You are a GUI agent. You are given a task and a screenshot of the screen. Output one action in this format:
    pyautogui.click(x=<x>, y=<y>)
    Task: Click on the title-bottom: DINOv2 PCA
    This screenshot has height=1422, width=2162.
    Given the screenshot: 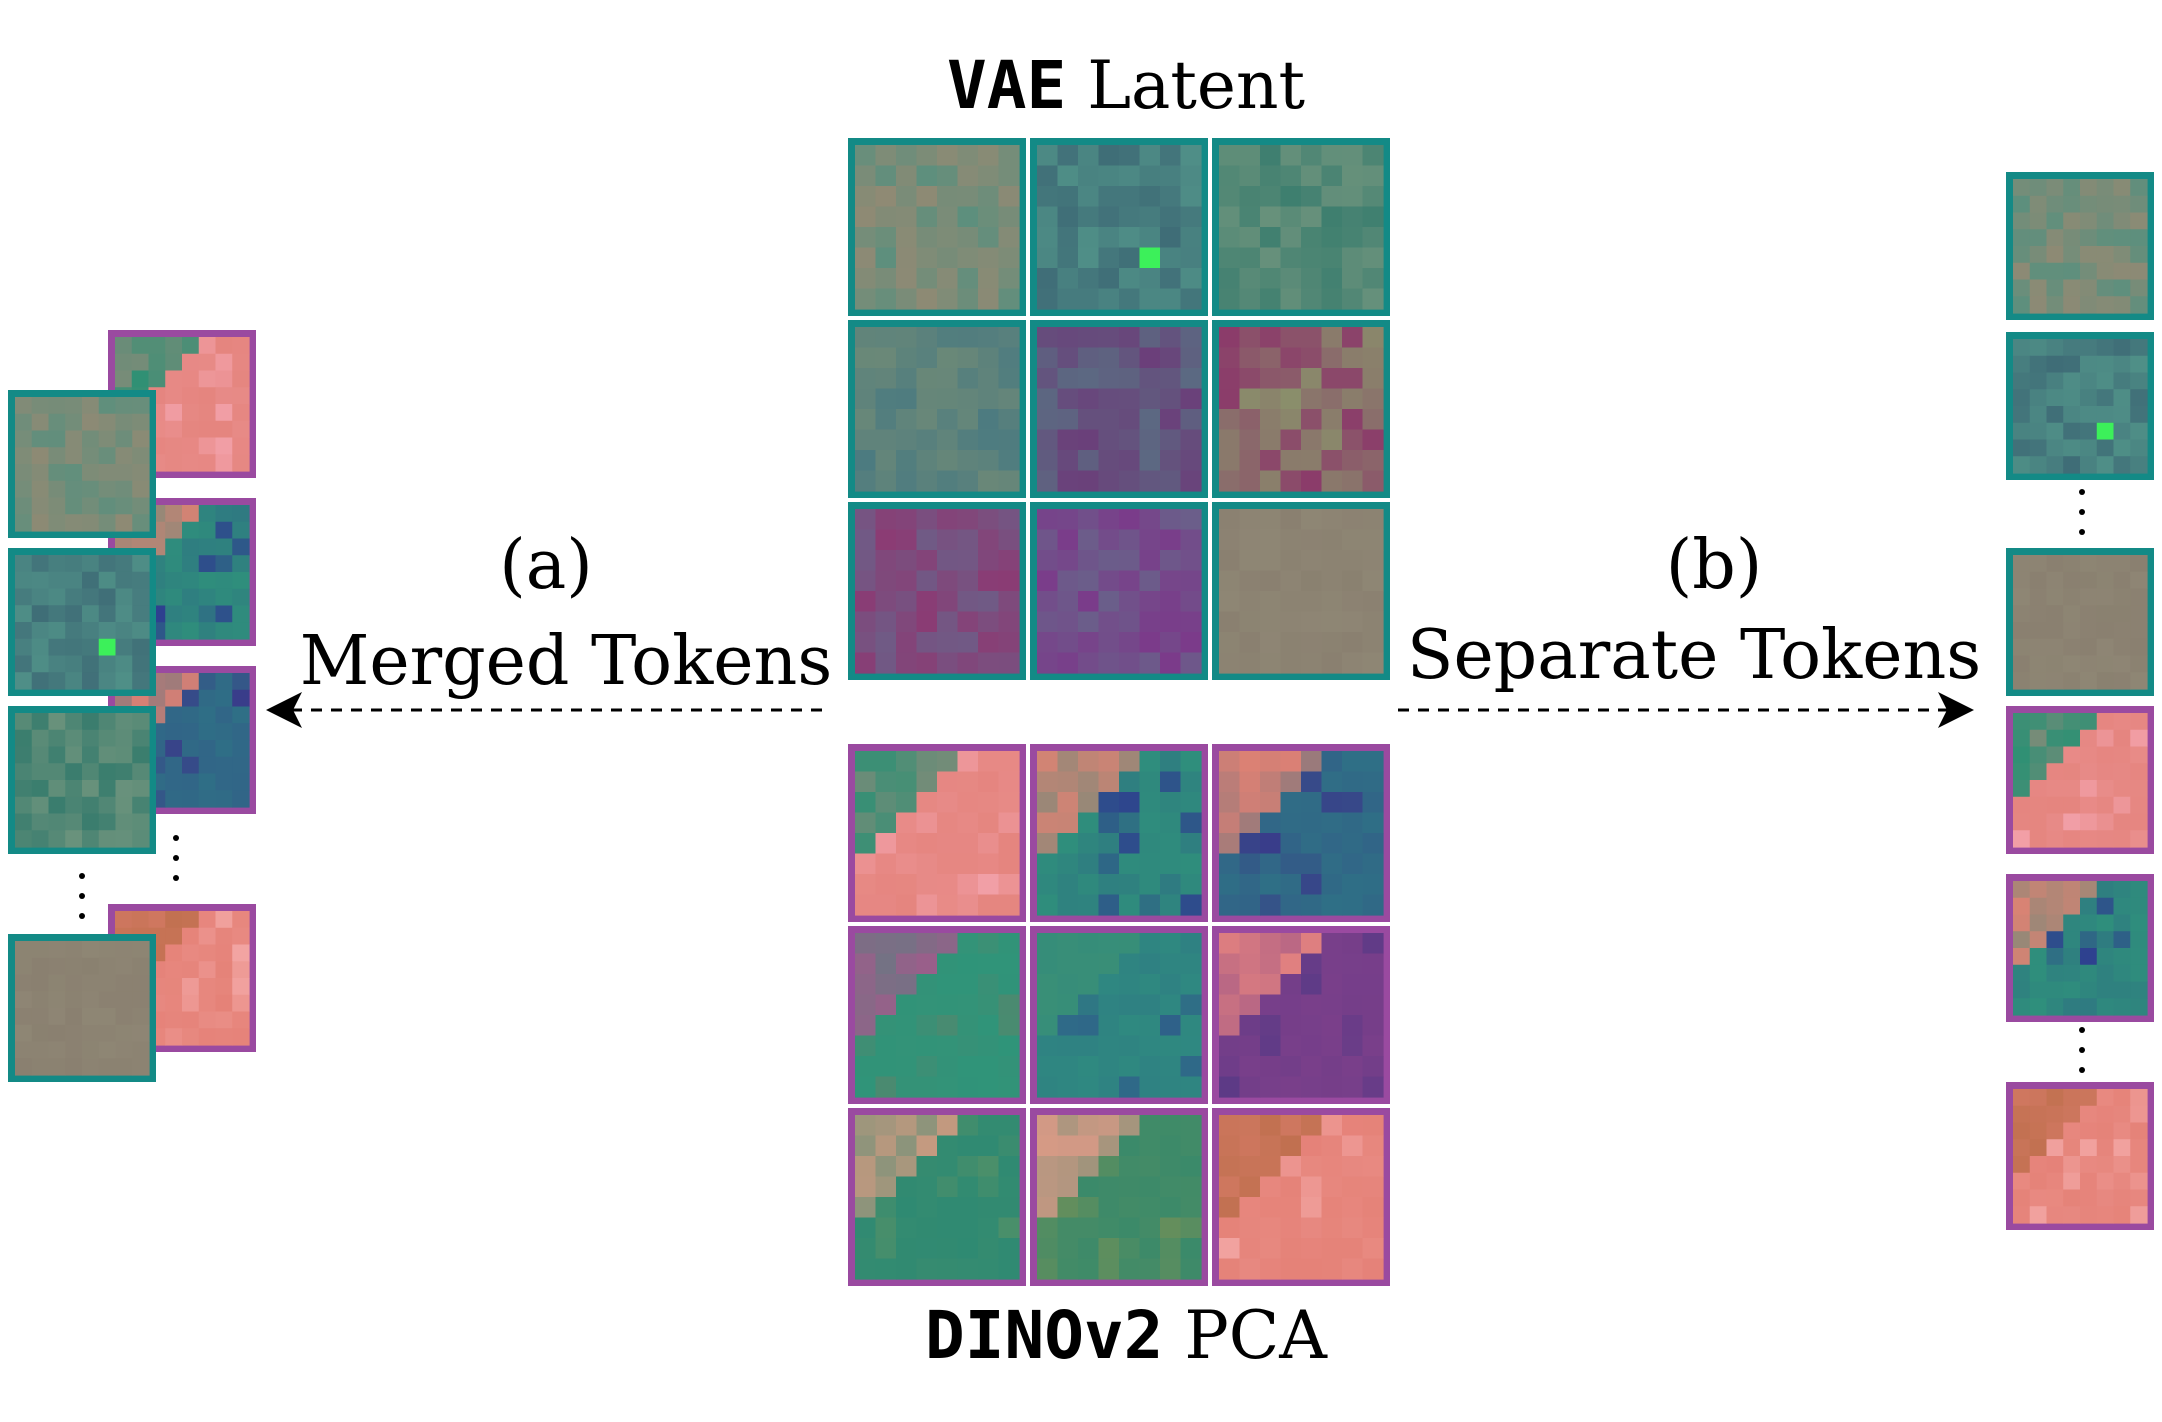 What is the action you would take?
    pyautogui.click(x=1126, y=1335)
    